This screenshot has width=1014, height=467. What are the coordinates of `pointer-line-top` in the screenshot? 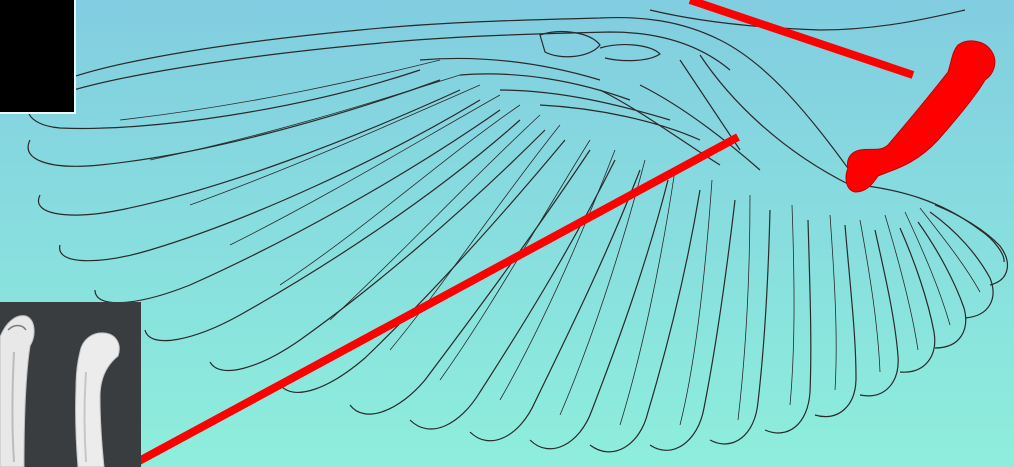 It's located at (801, 39).